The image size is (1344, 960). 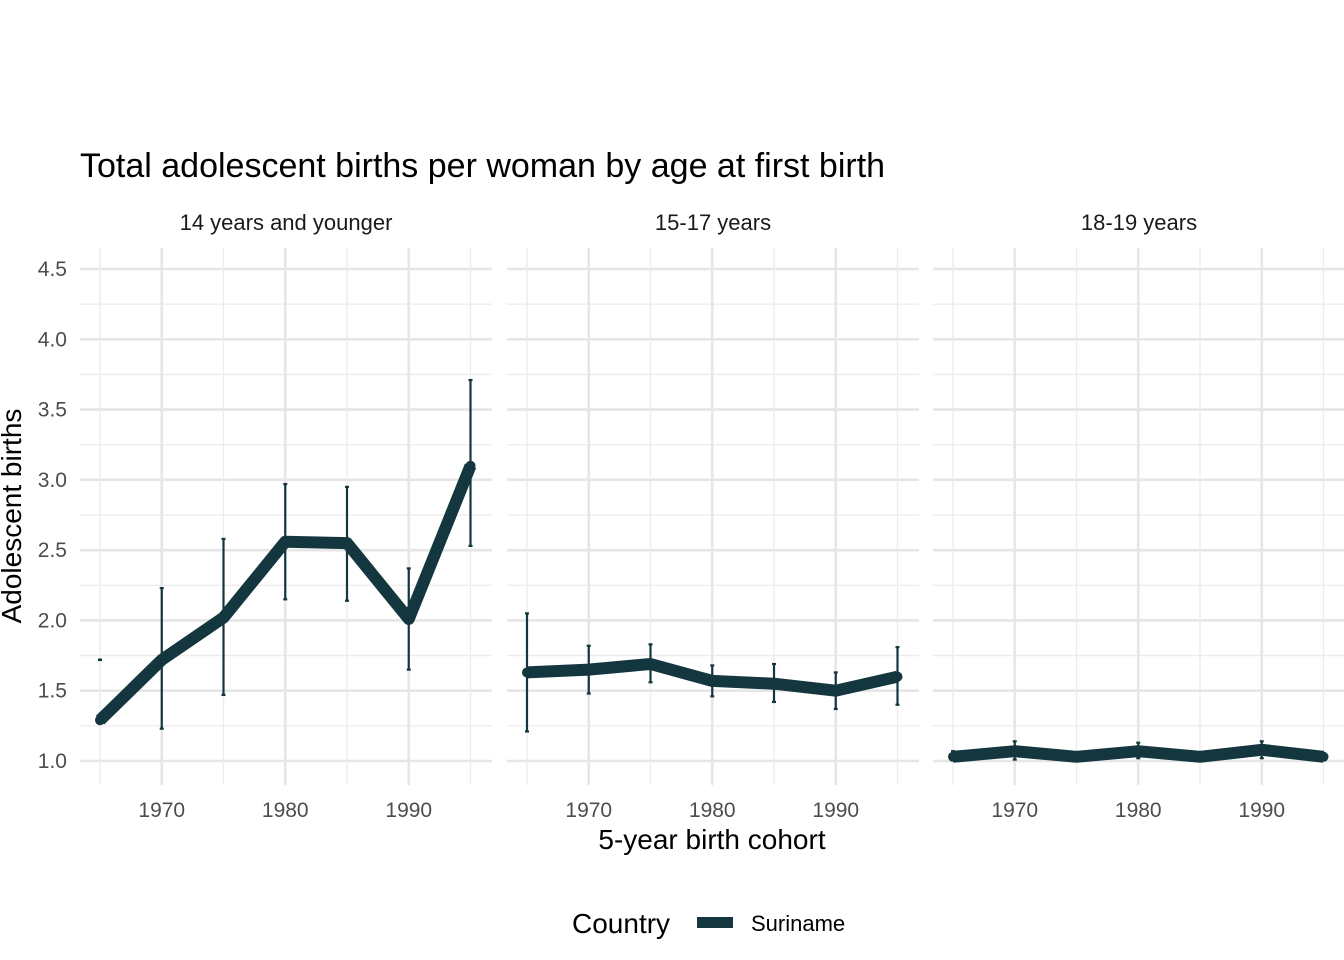 I want to click on y-axis-ticks: 1.0 1.5 2.0 2.5 3.0 3.5 4.0 4.5, so click(x=52, y=515).